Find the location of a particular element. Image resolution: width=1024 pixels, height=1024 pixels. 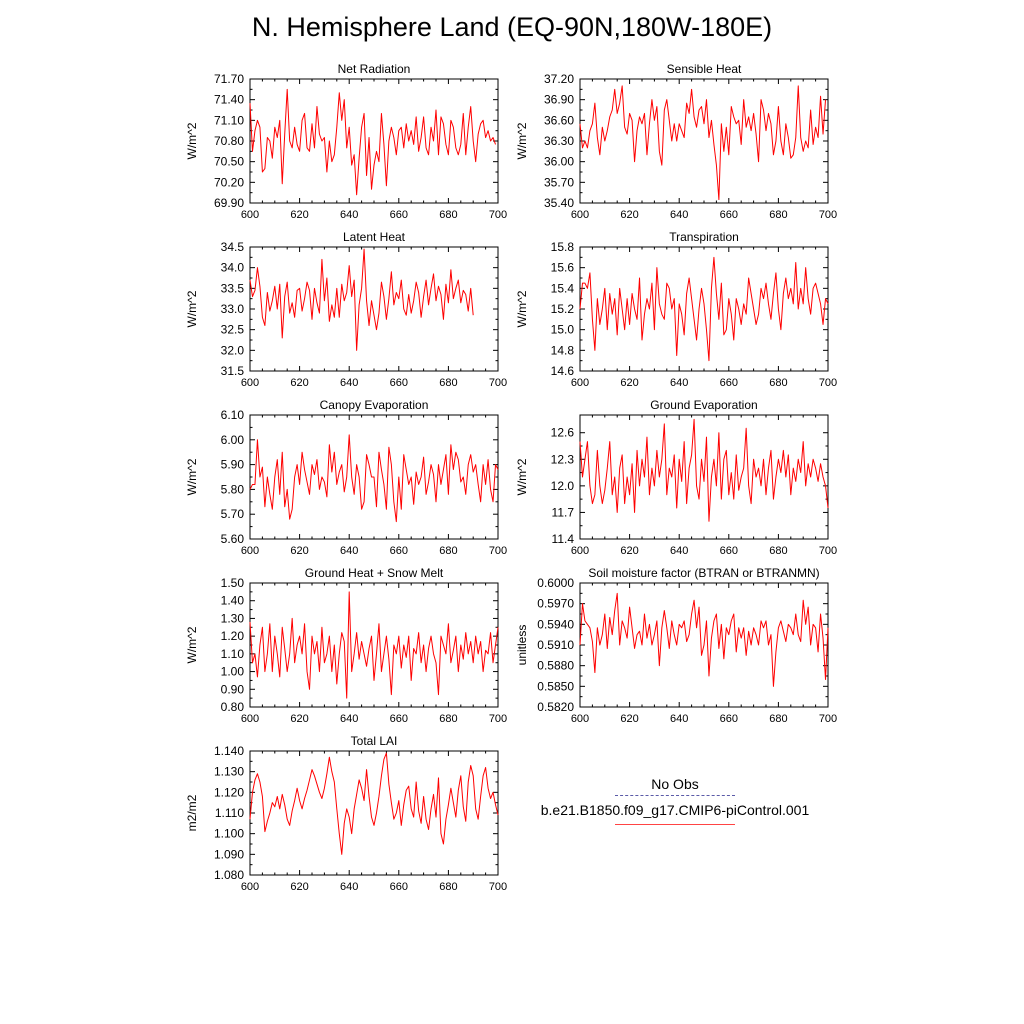

legend-model-label: b.e21.B1850.f09_g17.CMIP6-piControl.001 is located at coordinates (675, 810).